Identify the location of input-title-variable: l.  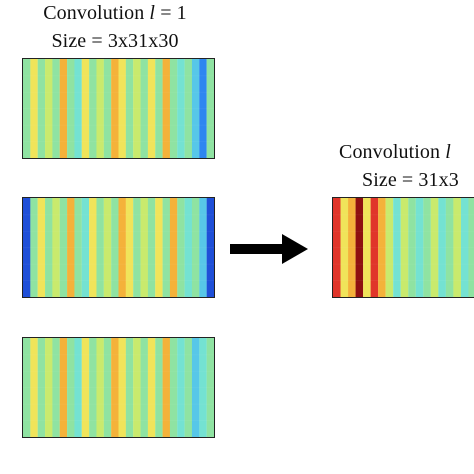
(152, 13).